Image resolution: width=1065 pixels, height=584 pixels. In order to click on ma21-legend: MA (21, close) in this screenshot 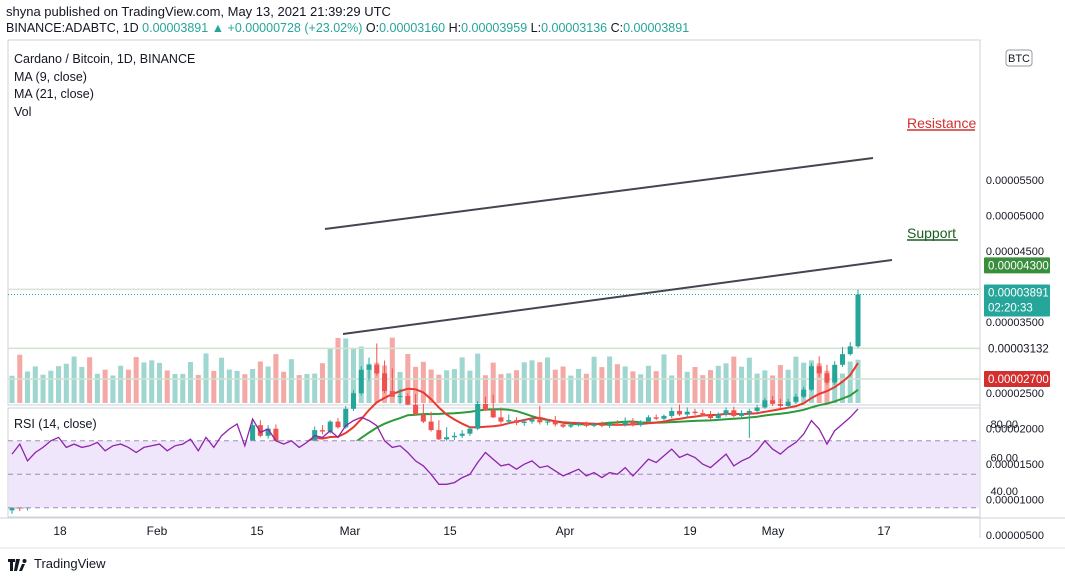, I will do `click(54, 94)`.